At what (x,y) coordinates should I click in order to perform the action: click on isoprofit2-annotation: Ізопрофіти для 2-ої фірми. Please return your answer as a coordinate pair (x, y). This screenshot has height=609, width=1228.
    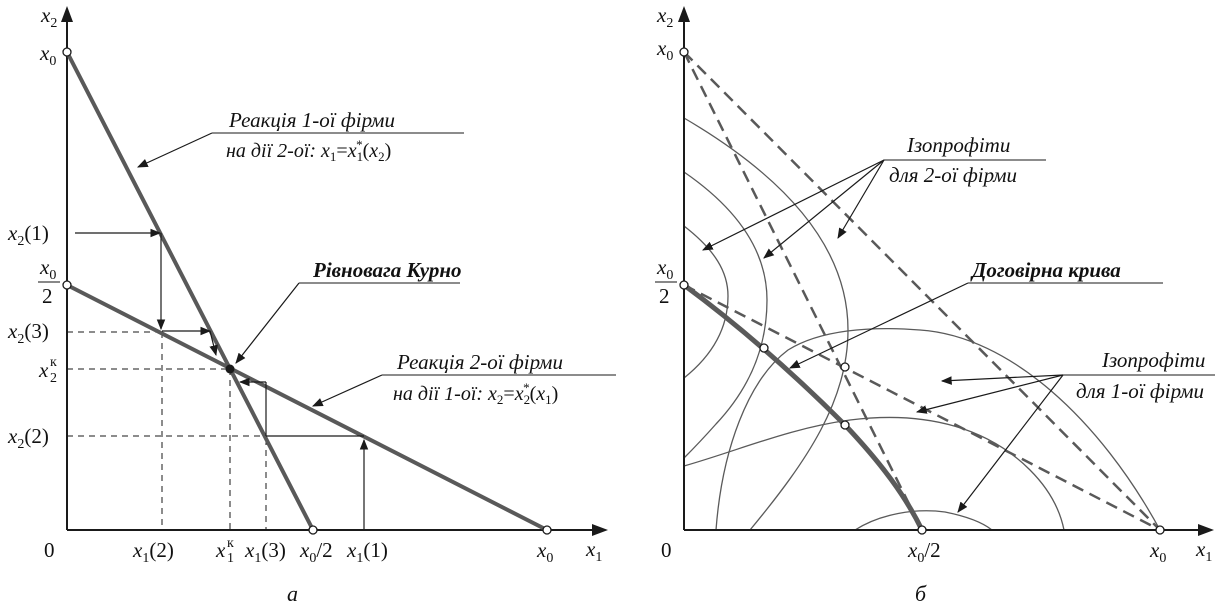
    Looking at the image, I should click on (965, 160).